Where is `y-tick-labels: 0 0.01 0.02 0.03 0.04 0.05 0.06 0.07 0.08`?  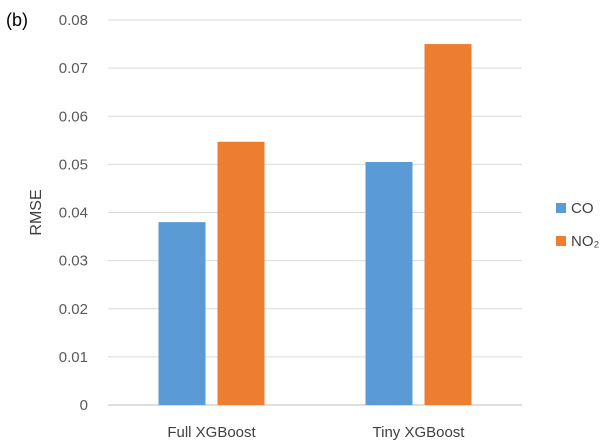 y-tick-labels: 0 0.01 0.02 0.03 0.04 0.05 0.06 0.07 0.08 is located at coordinates (73, 213).